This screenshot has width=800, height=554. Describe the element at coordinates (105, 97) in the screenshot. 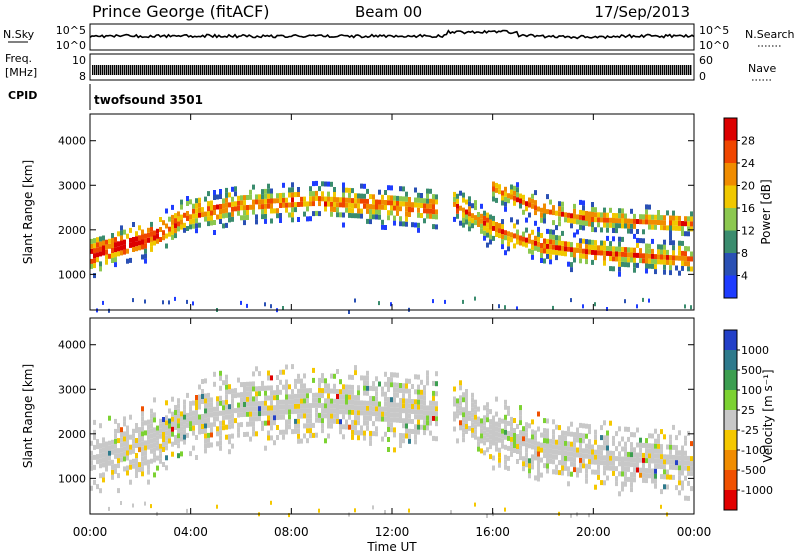

I see `cpid-panel: CPID twofsound 3501` at that location.